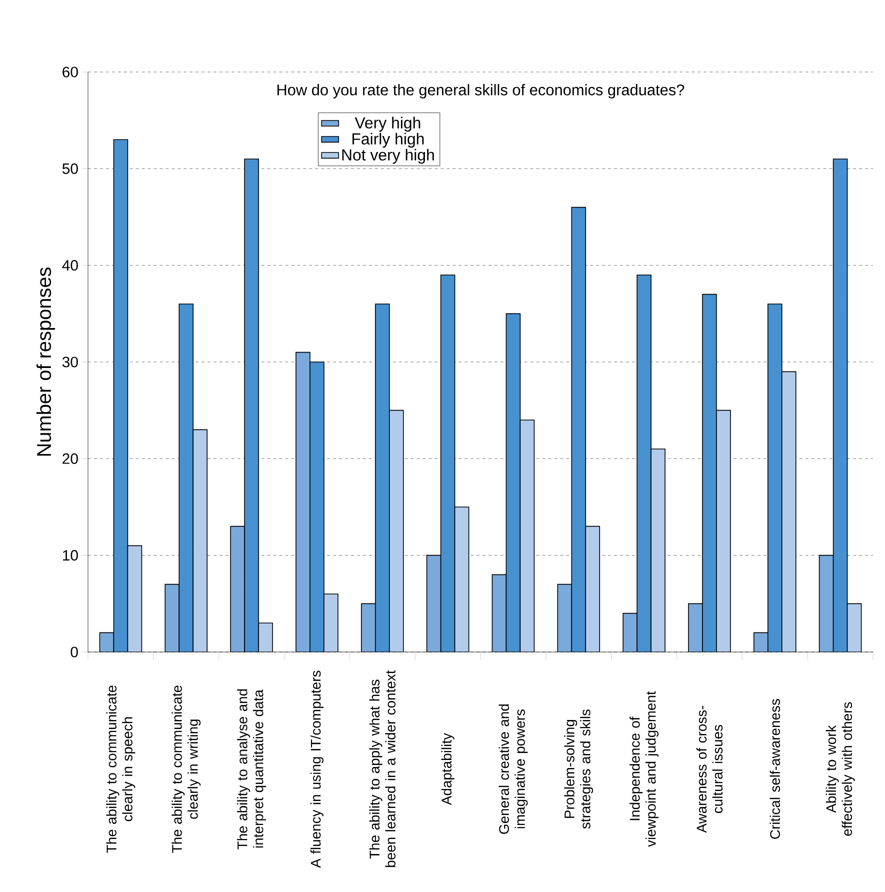  I want to click on x-tick-label: Ability to work effectively with others, so click(840, 769).